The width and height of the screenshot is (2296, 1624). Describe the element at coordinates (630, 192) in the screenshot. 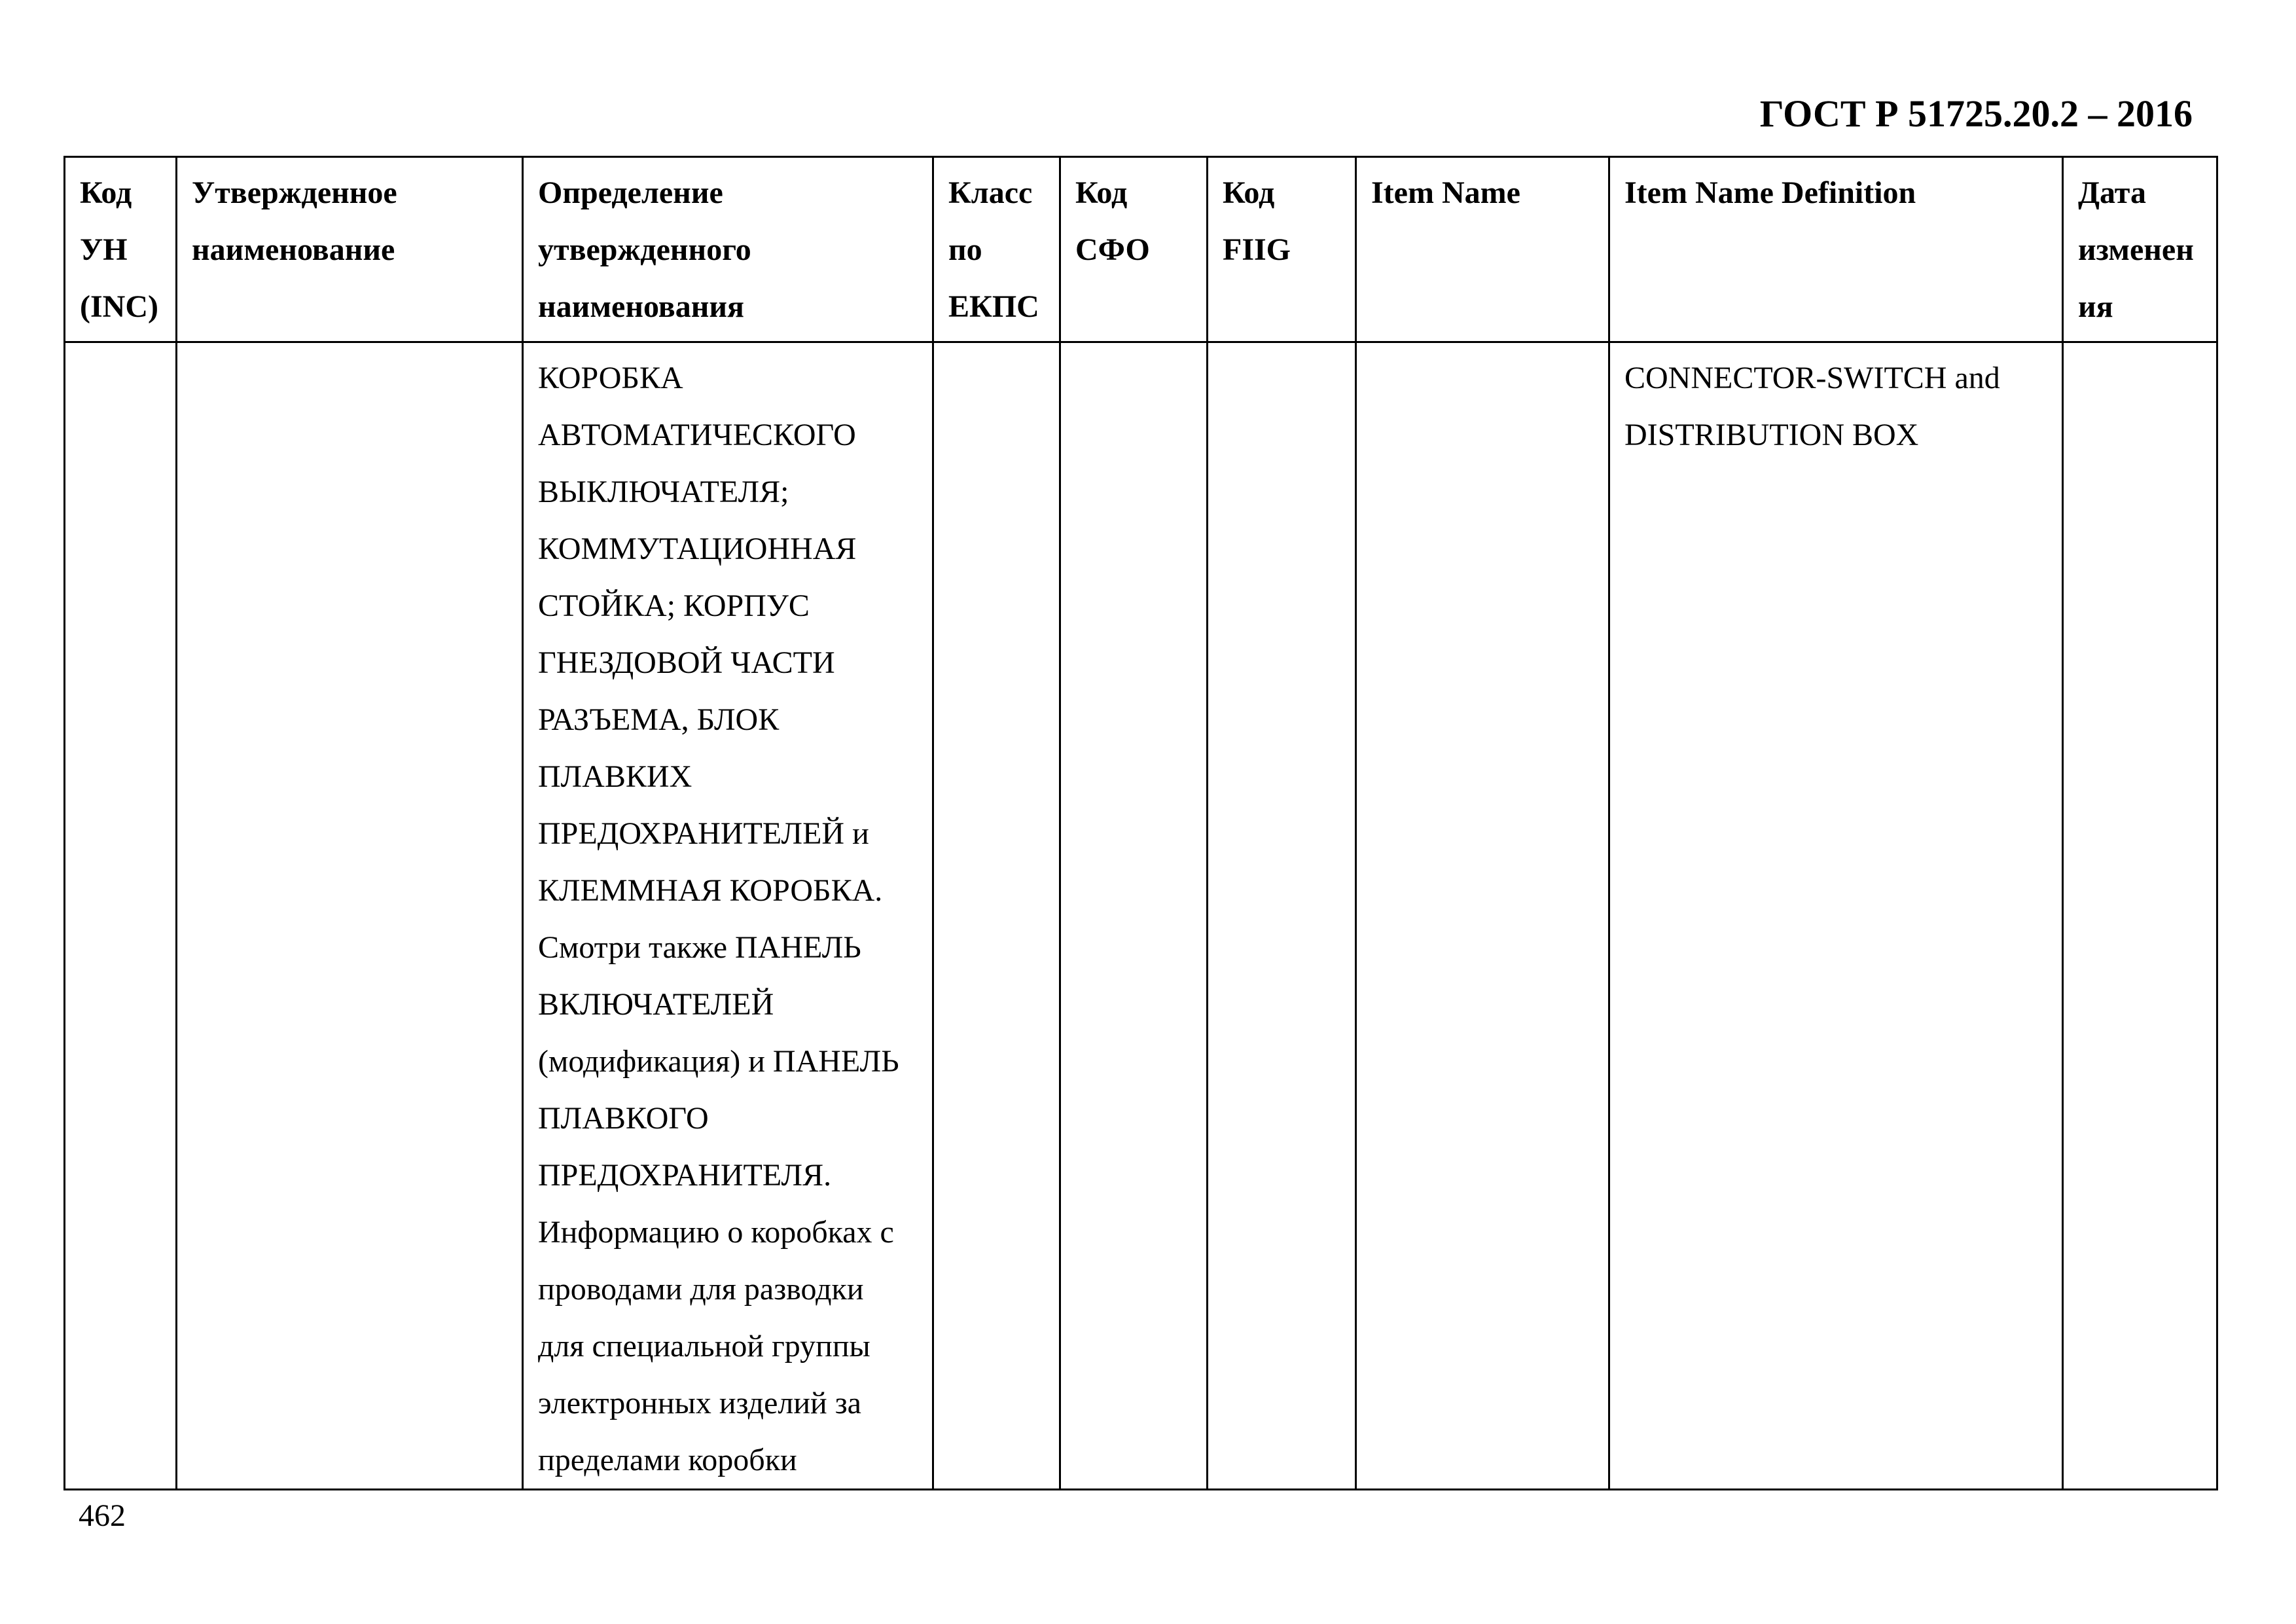

I see `text-line: Определение` at that location.